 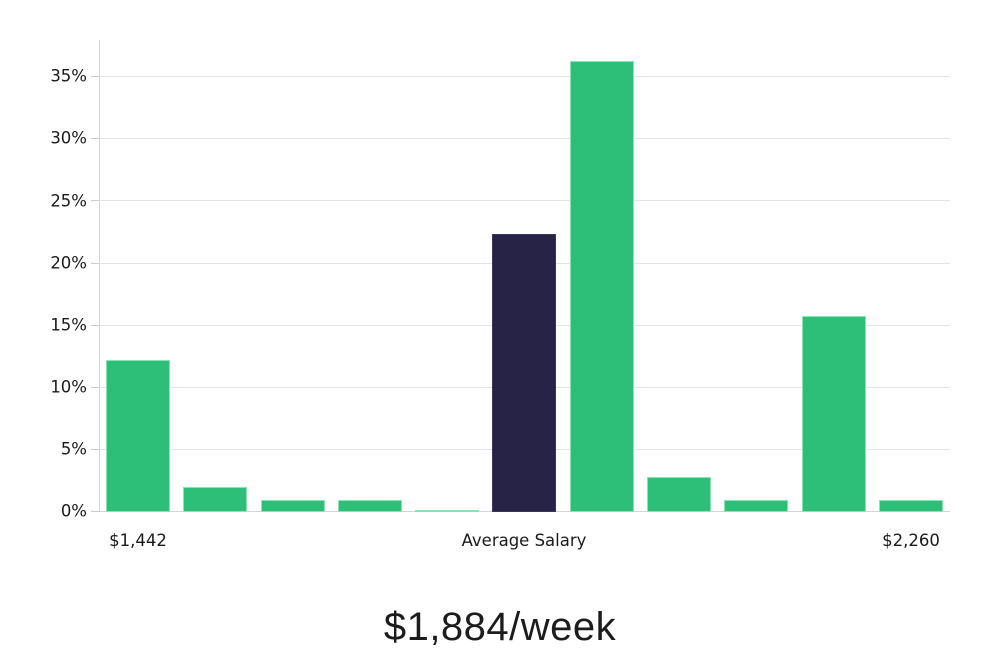 What do you see at coordinates (68, 76) in the screenshot?
I see `y-tick-label: 35%` at bounding box center [68, 76].